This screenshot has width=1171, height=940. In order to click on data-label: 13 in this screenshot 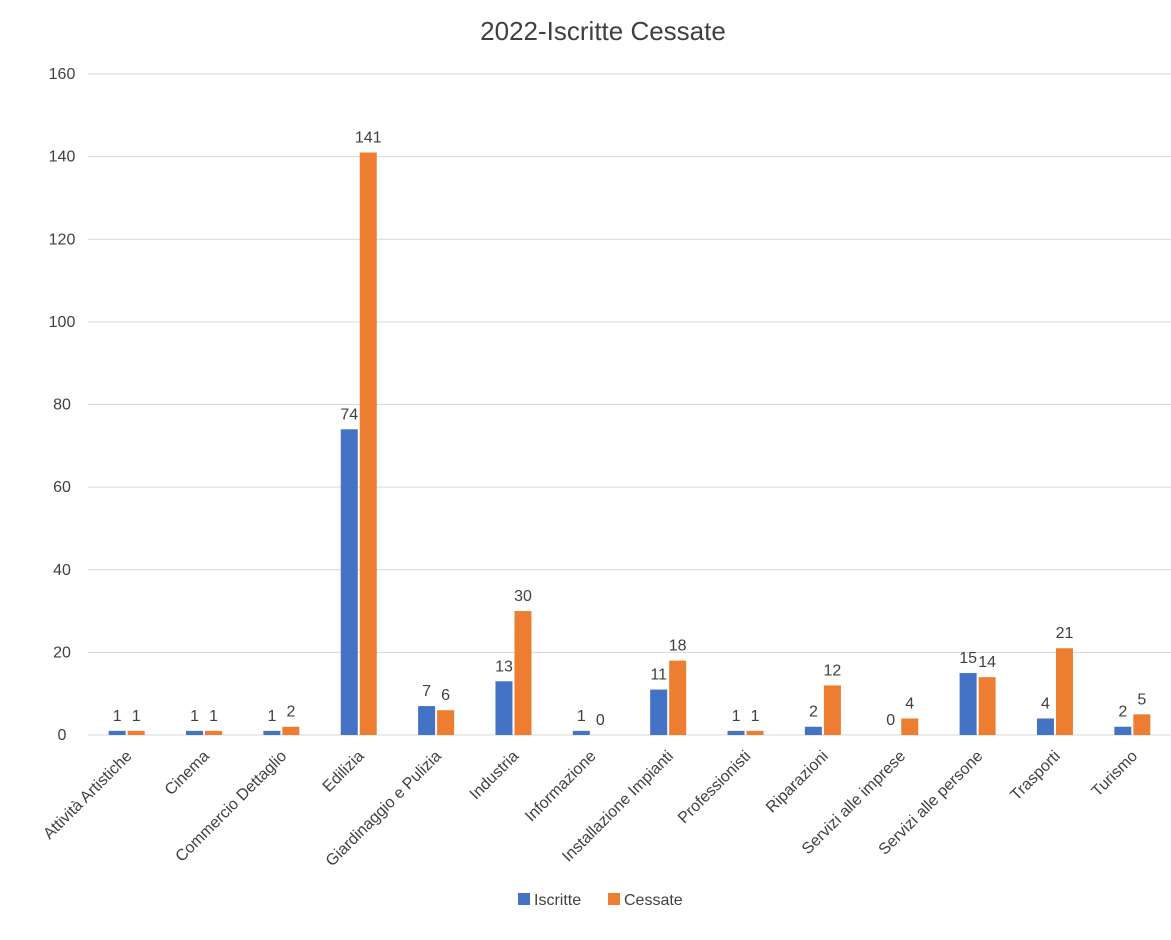, I will do `click(504, 666)`.